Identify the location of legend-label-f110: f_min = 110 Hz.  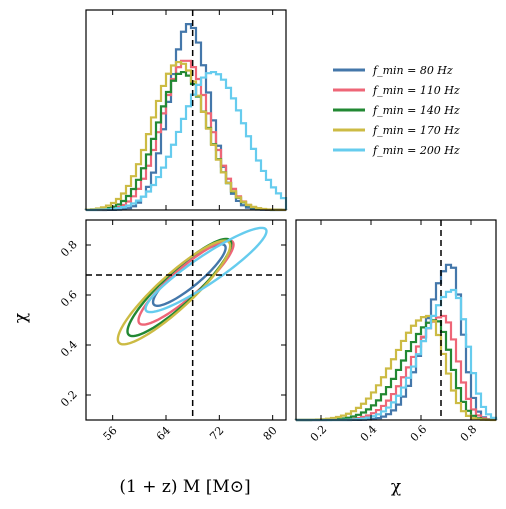
(416, 90).